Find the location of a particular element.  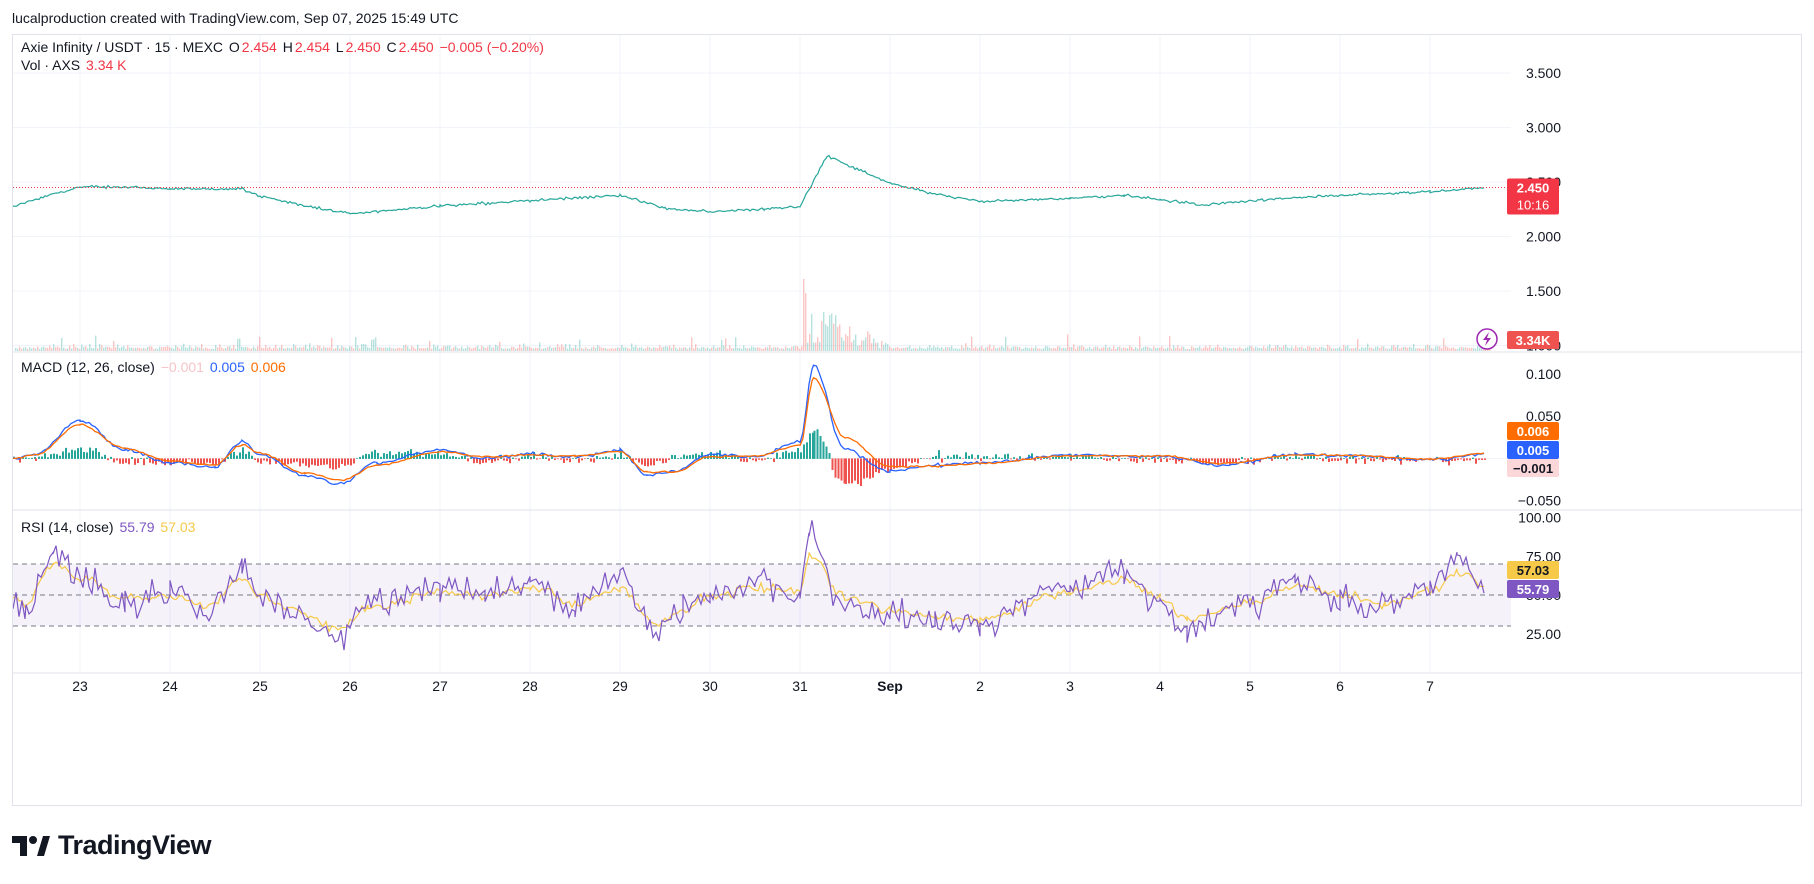

x-tick-label: 24 is located at coordinates (170, 686).